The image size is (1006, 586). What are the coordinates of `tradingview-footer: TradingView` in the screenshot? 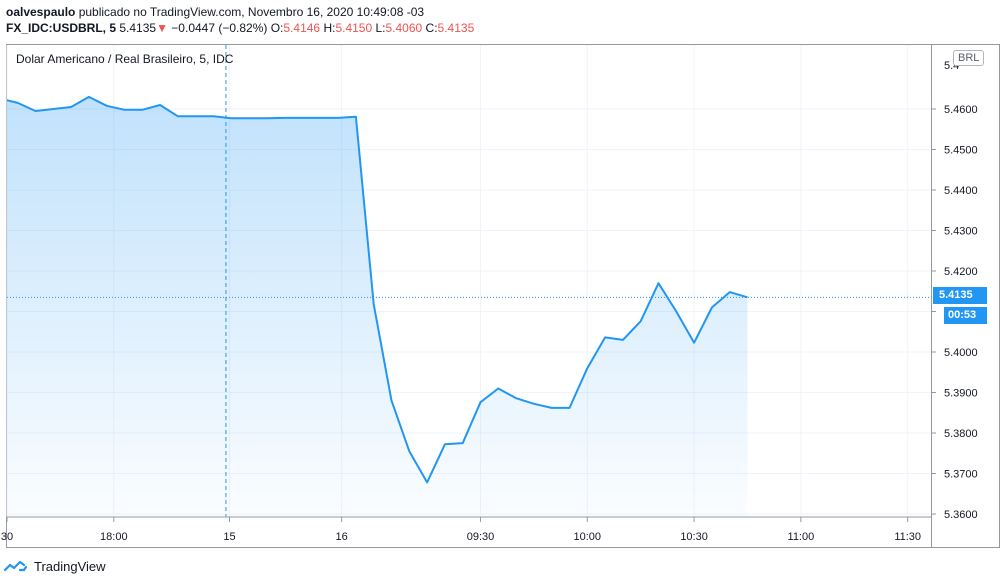 It's located at (55, 566).